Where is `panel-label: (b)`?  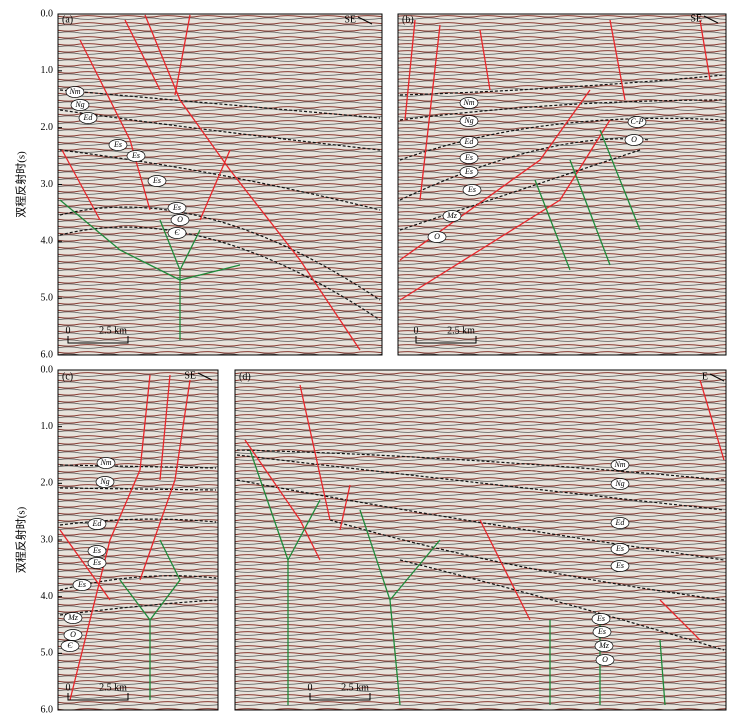
panel-label: (b) is located at coordinates (408, 19).